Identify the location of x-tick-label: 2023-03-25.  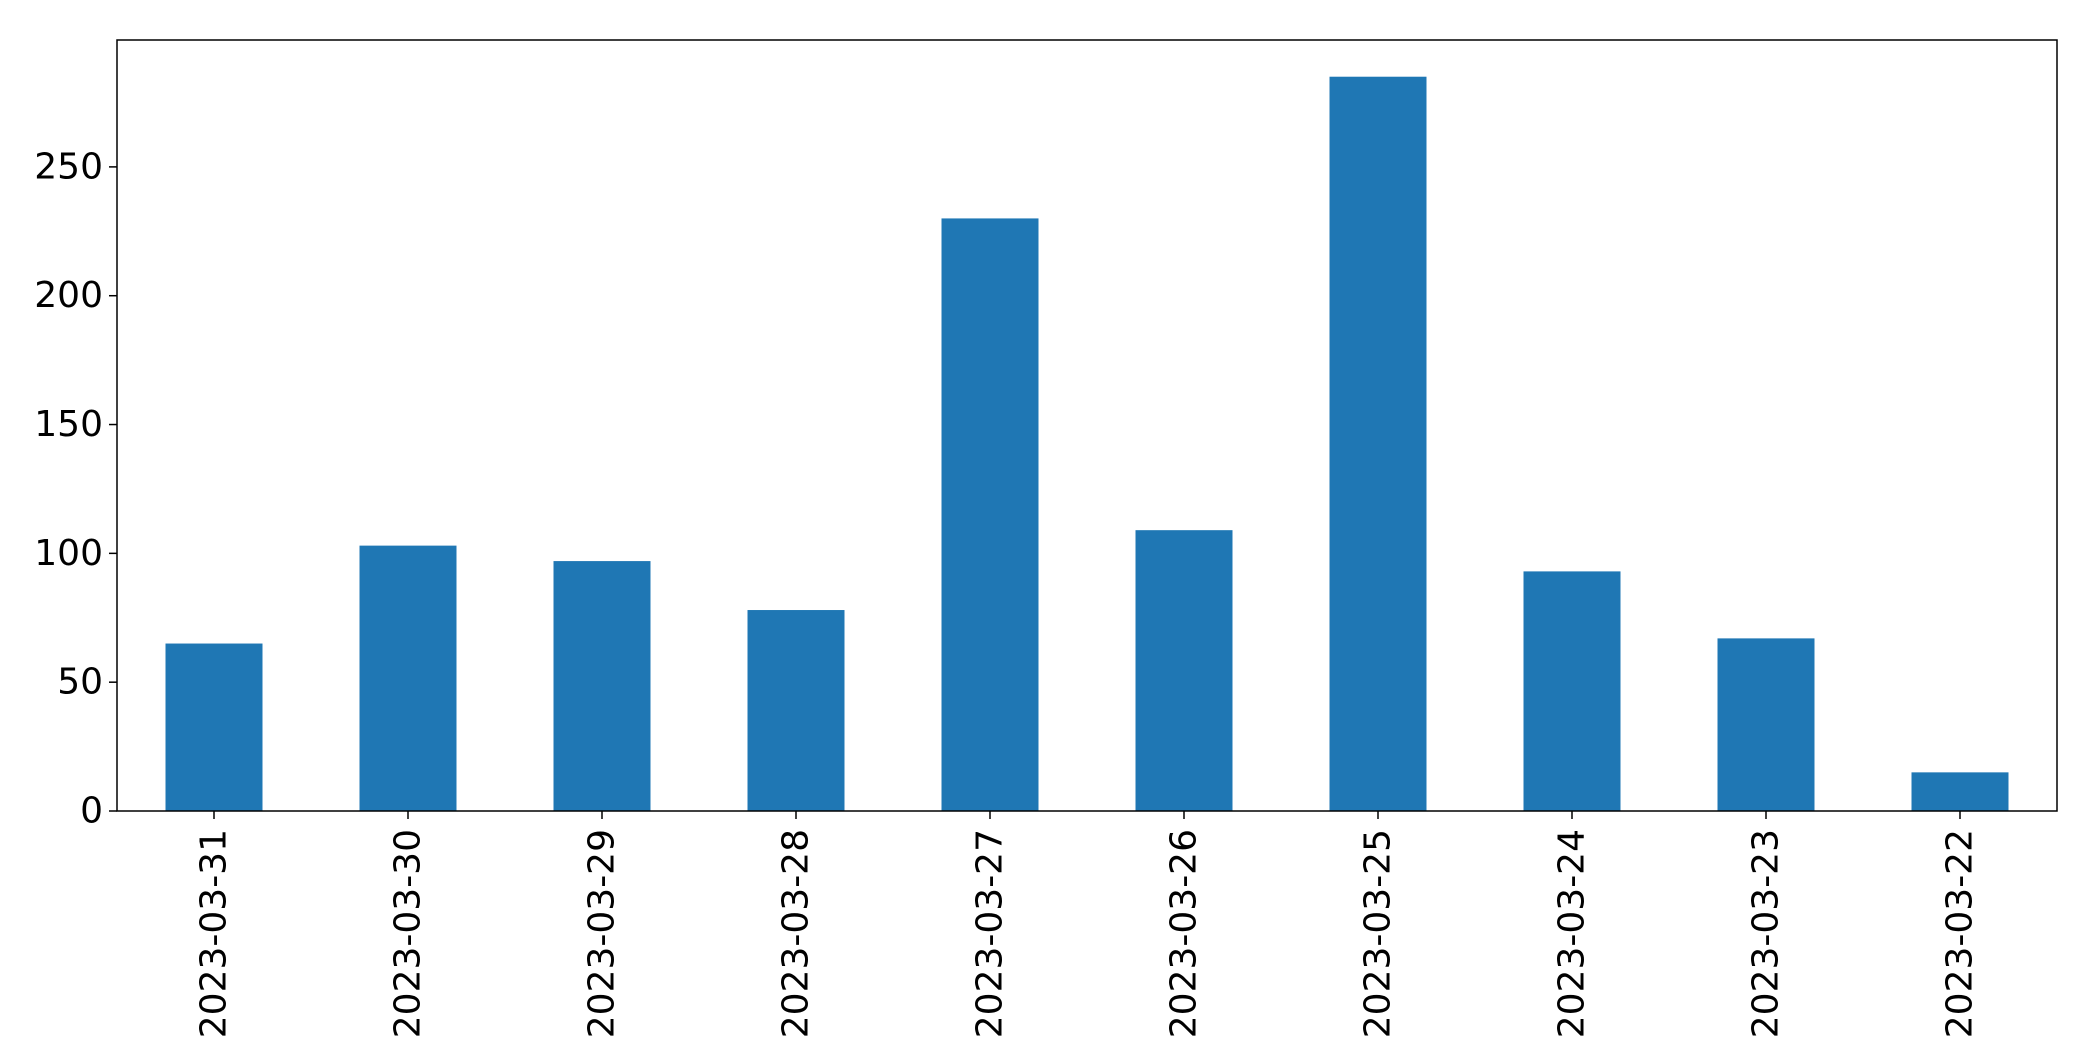
(1378, 933).